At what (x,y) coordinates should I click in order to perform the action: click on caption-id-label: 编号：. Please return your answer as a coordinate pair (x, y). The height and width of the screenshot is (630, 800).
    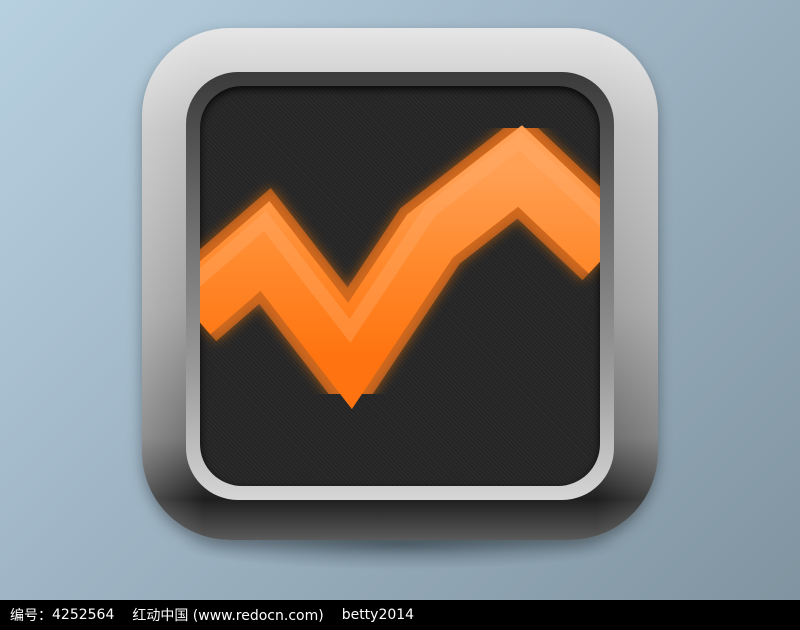
    Looking at the image, I should click on (31, 616).